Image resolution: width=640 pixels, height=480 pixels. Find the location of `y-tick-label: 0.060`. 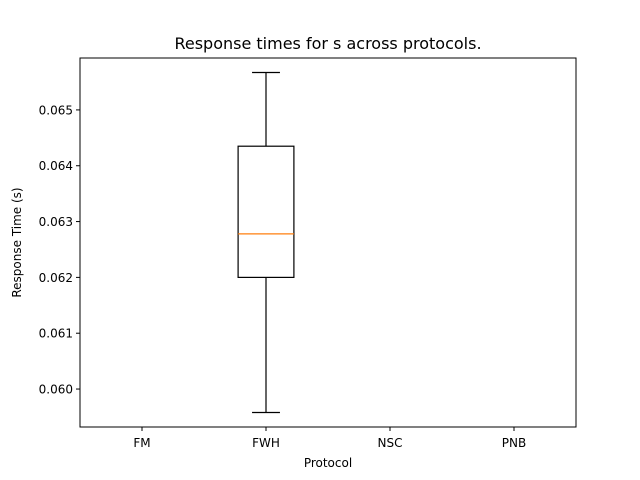

y-tick-label: 0.060 is located at coordinates (56, 390).